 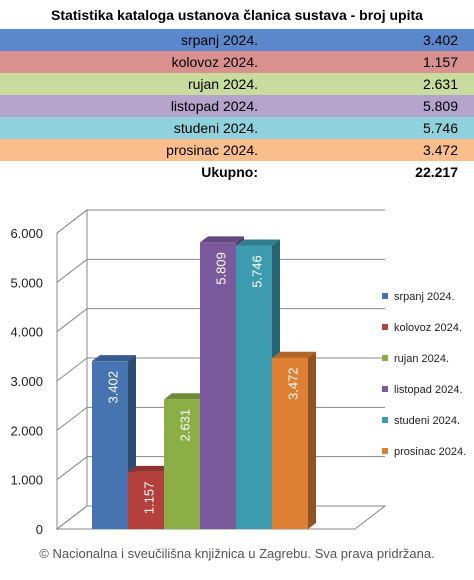 What do you see at coordinates (39, 529) in the screenshot?
I see `y-tick-label: 0` at bounding box center [39, 529].